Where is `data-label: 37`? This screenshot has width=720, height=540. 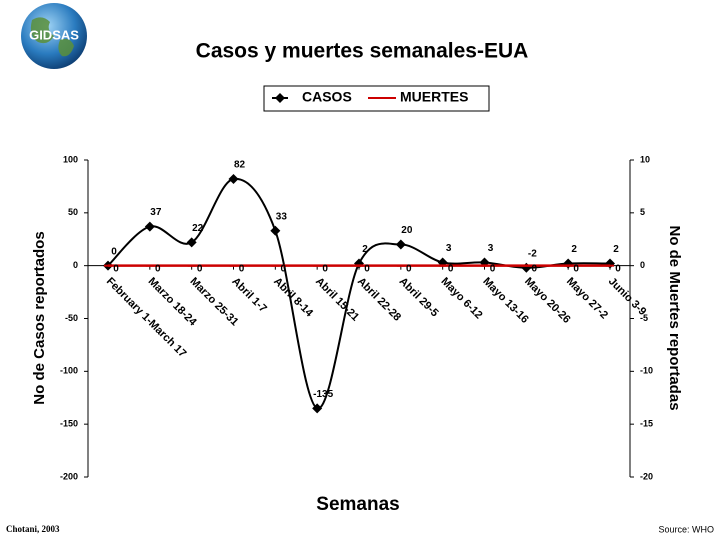 data-label: 37 is located at coordinates (156, 212).